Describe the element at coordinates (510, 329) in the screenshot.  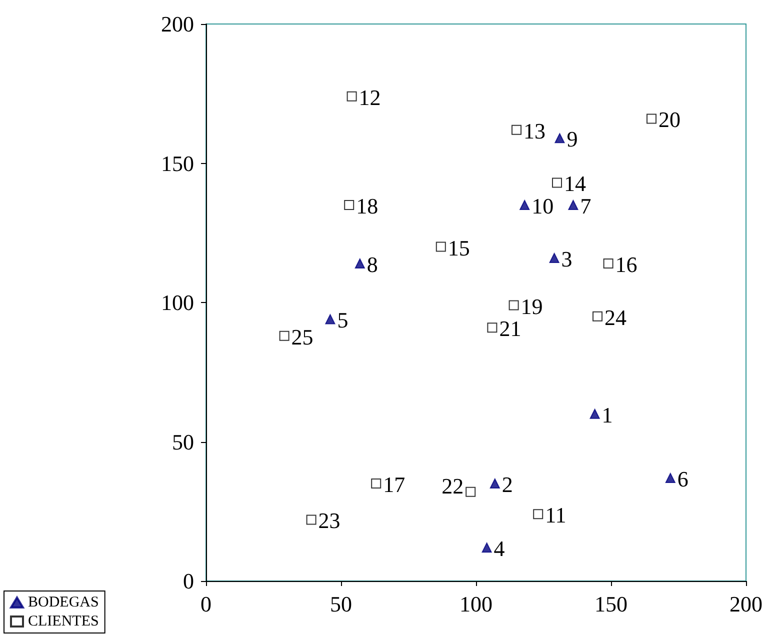
I see `annotation: 21` at that location.